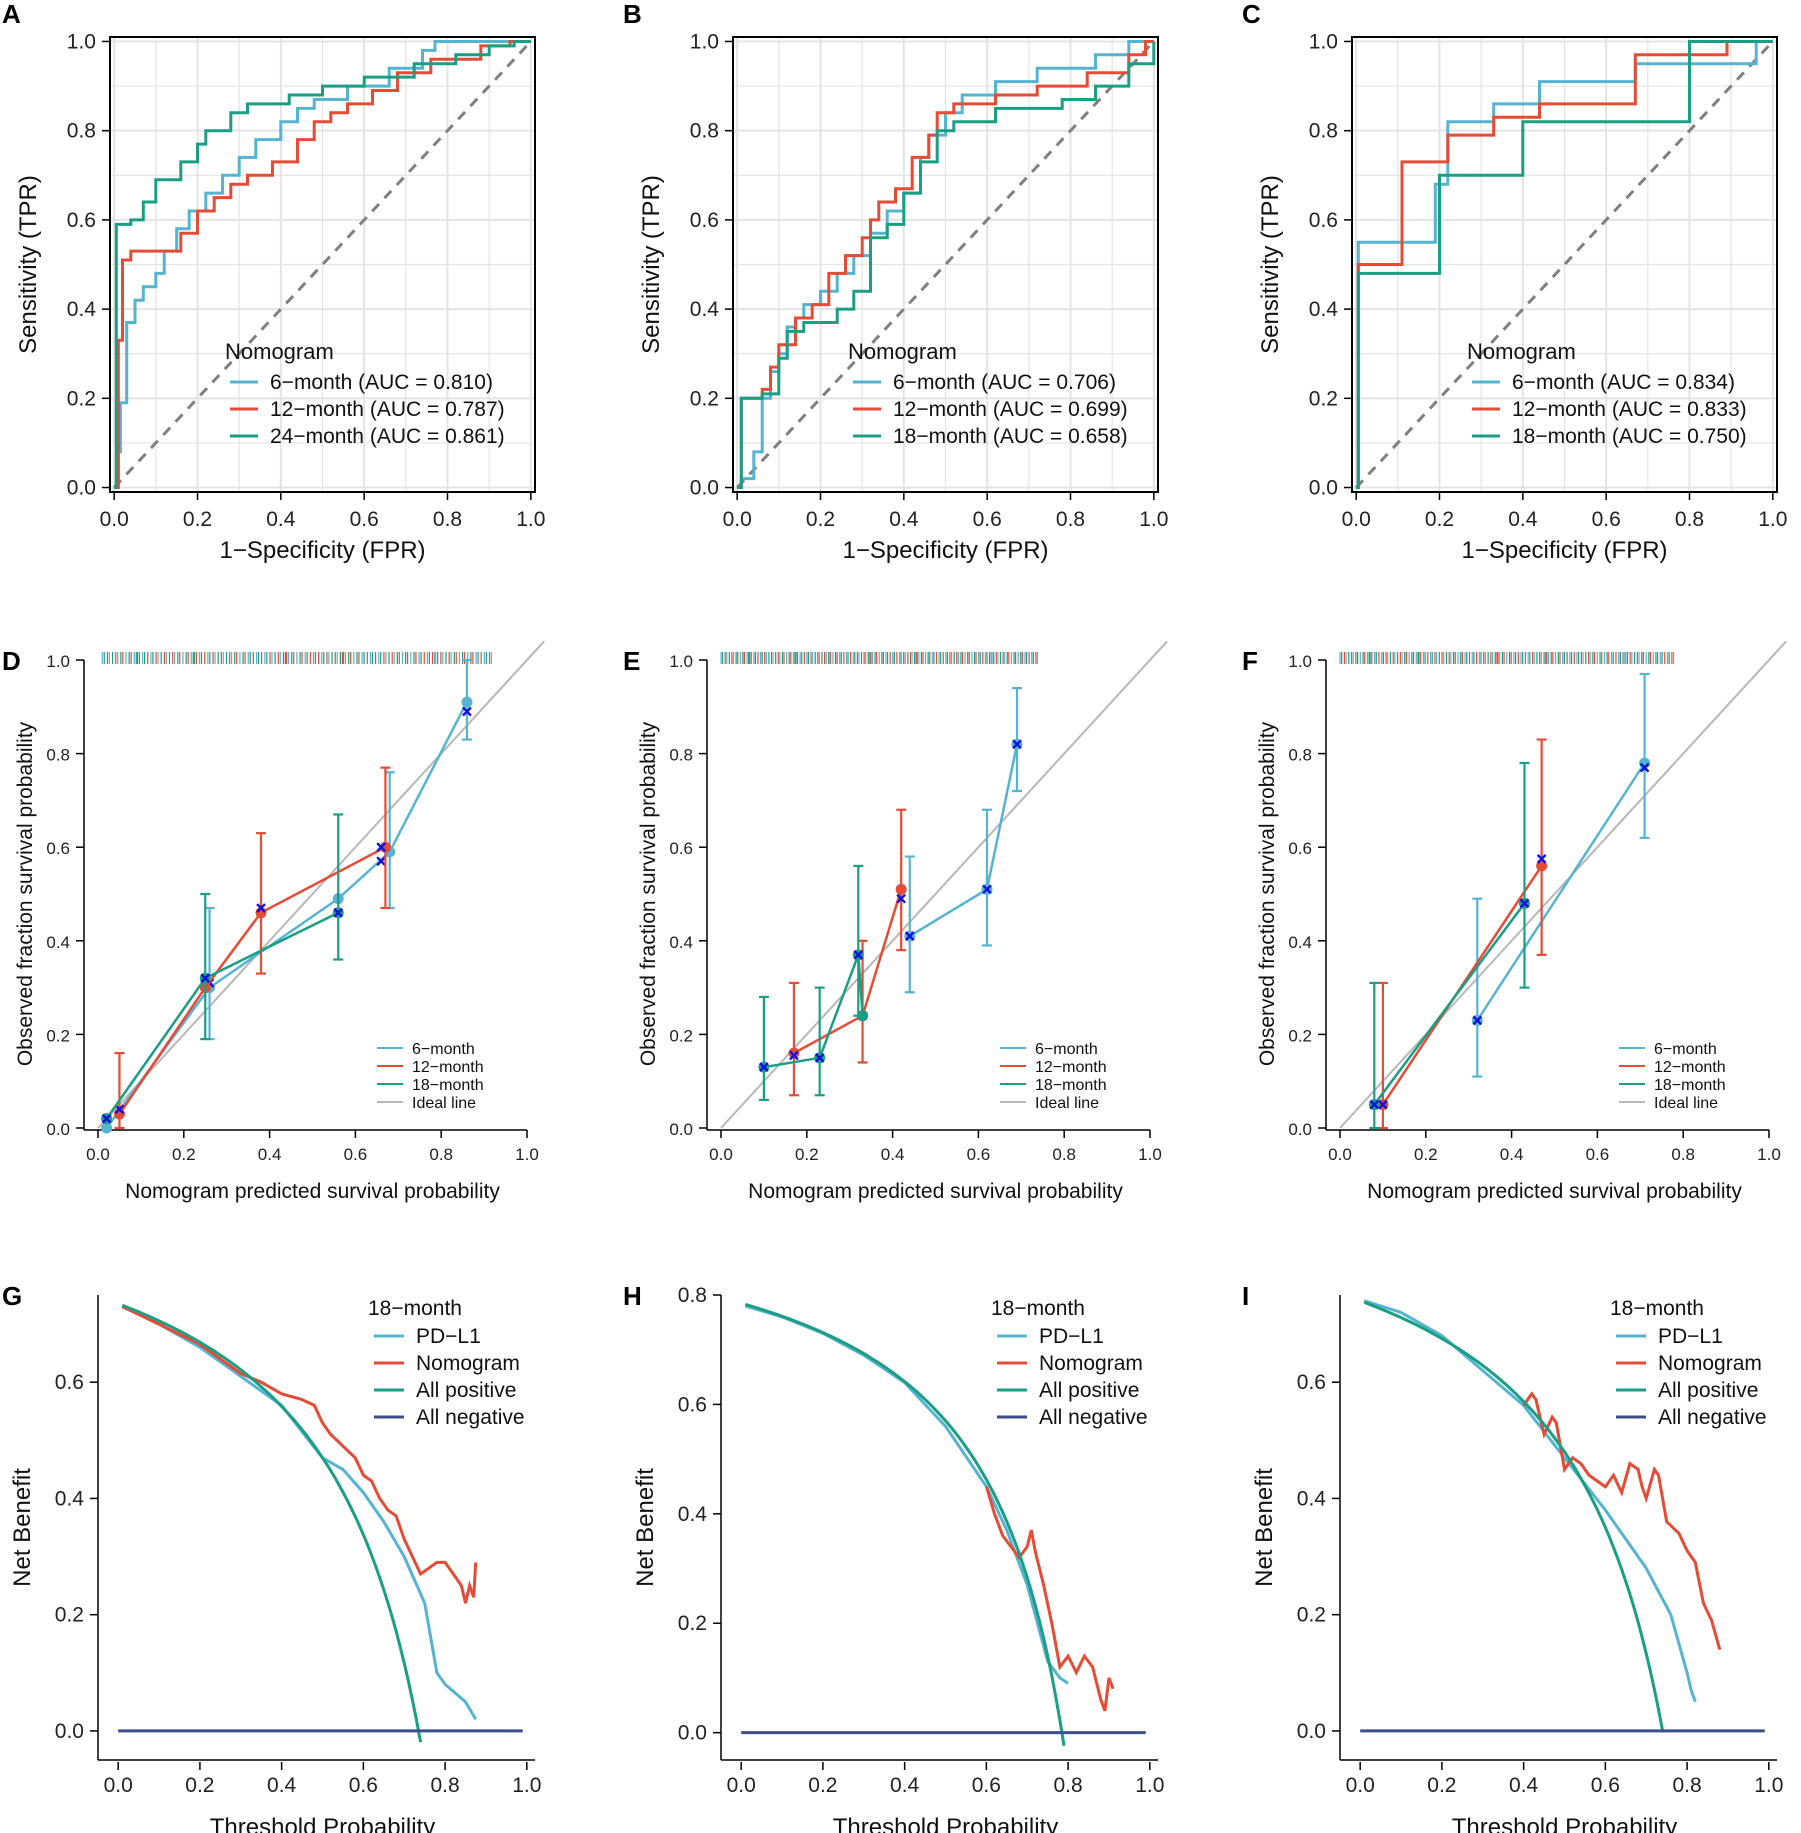 This screenshot has height=1833, width=1801. I want to click on y-axis-title: Observed fraction survival probability, so click(1267, 893).